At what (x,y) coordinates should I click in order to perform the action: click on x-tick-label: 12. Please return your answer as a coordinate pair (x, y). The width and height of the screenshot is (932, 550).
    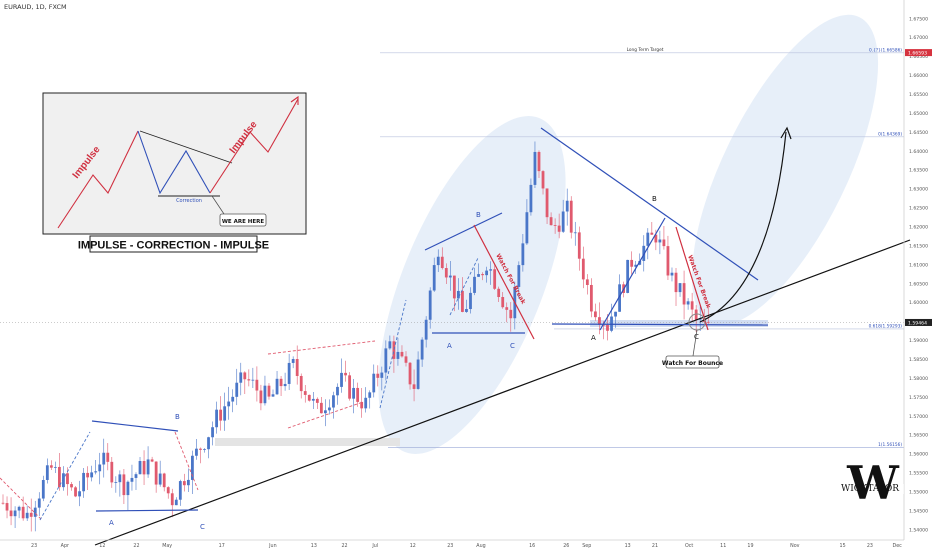
    Looking at the image, I should click on (102, 546).